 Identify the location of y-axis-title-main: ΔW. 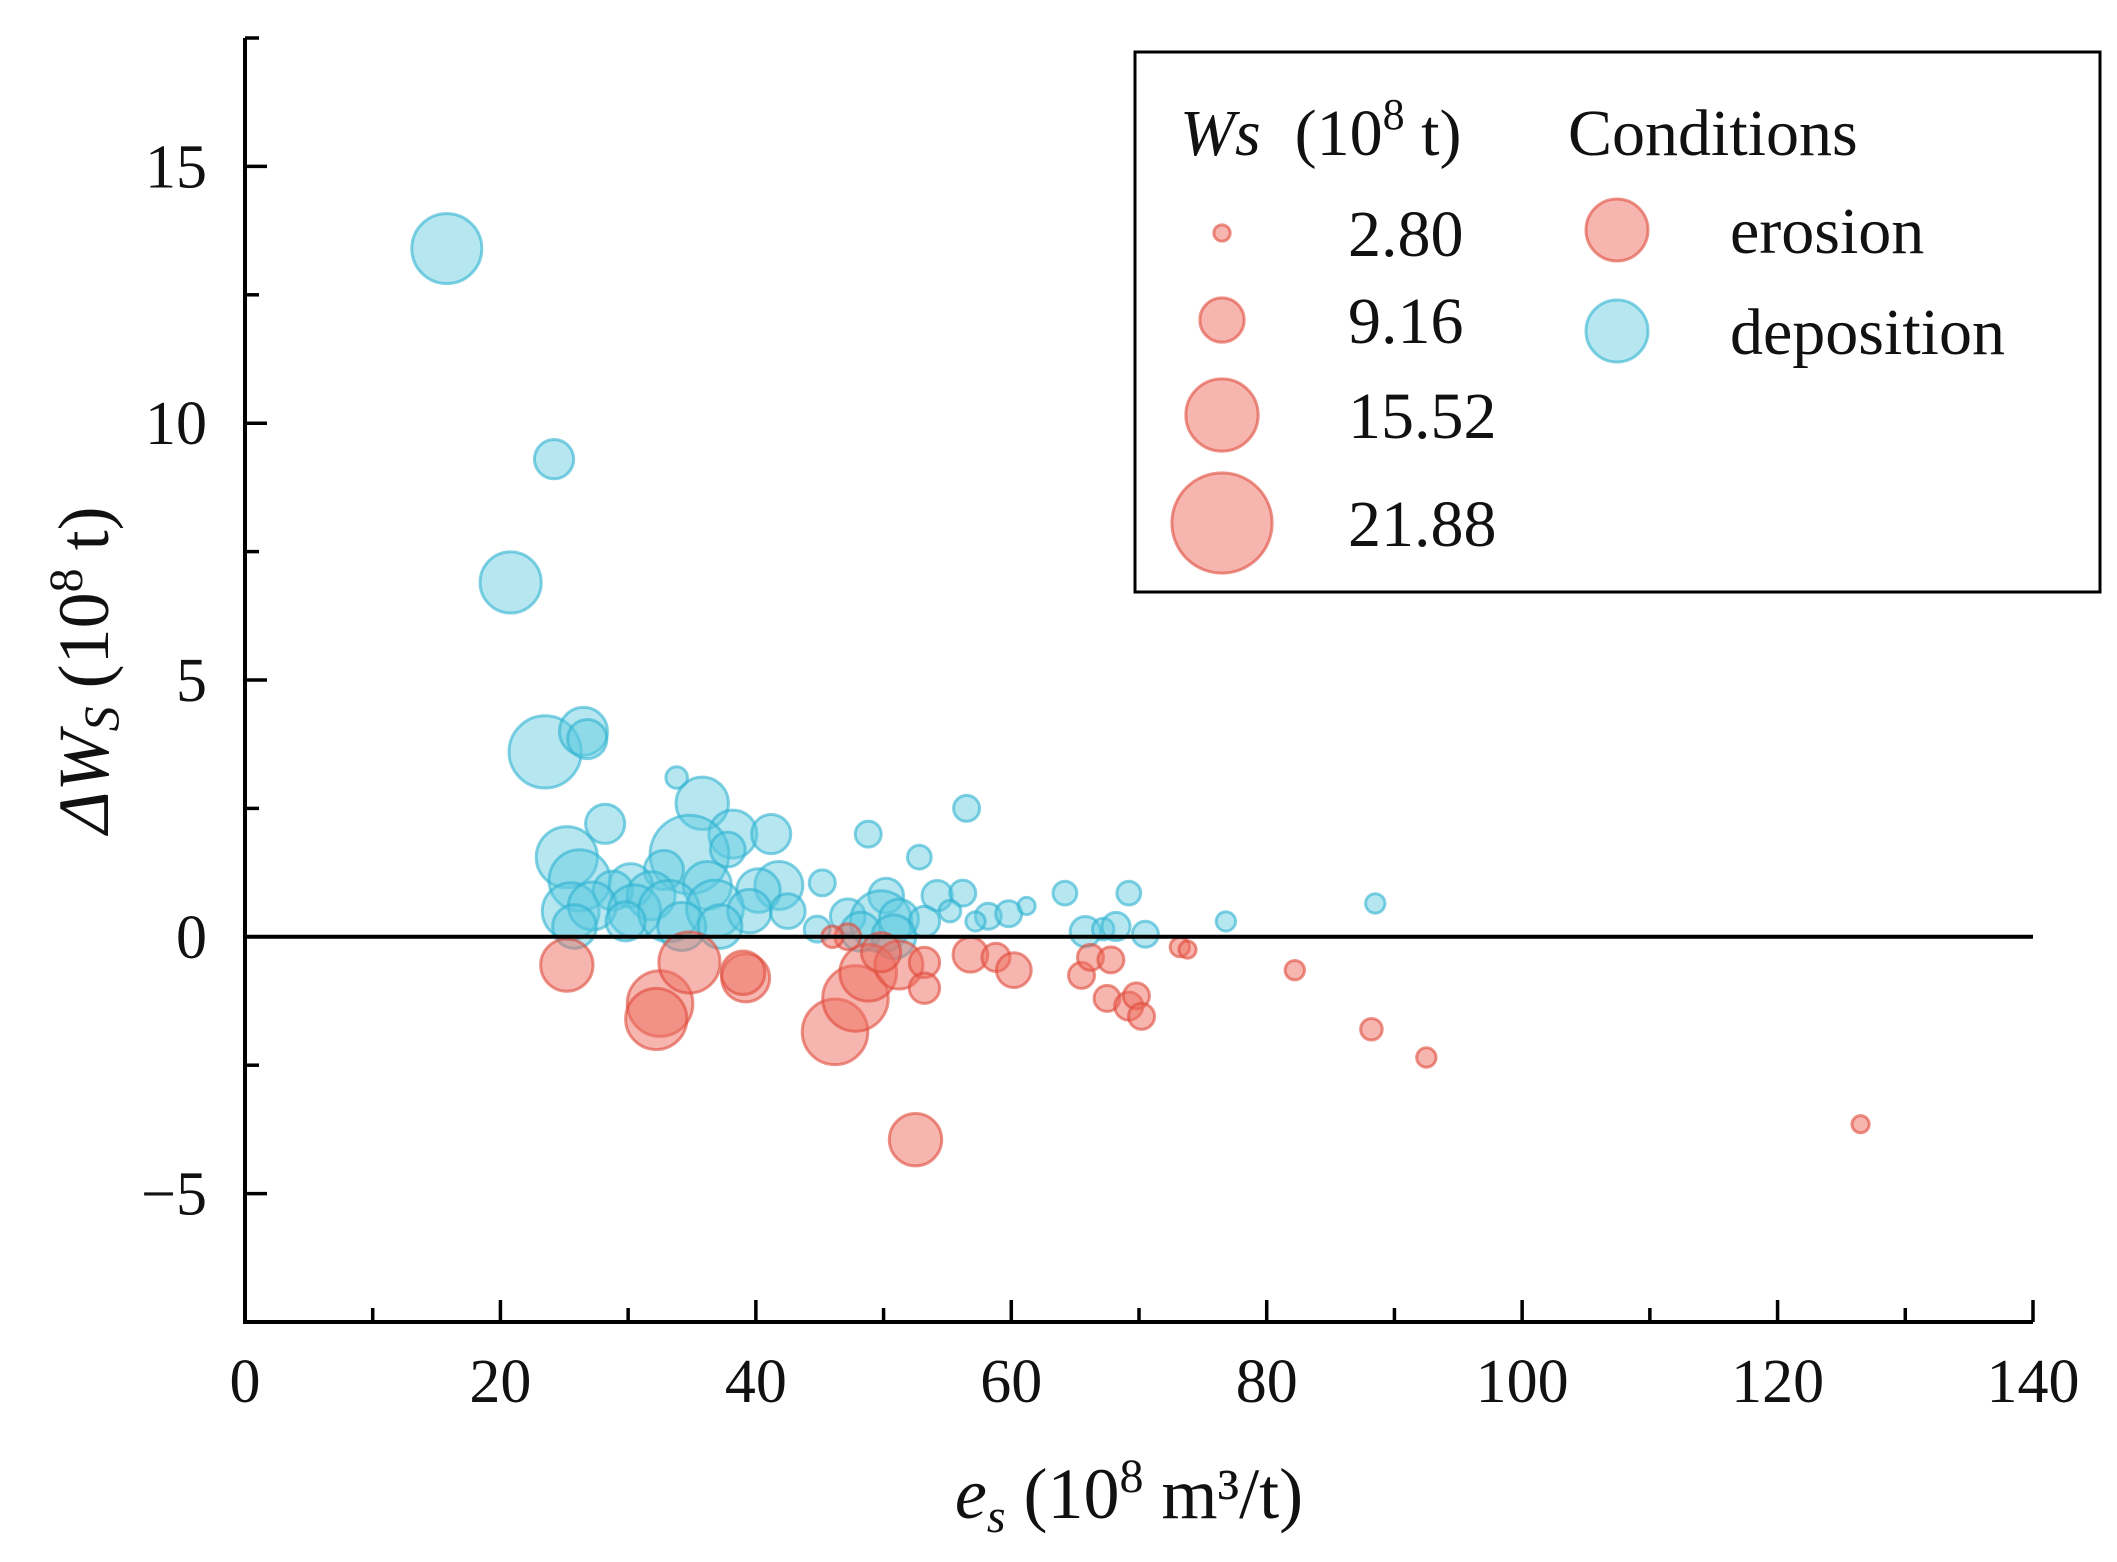
(84, 780).